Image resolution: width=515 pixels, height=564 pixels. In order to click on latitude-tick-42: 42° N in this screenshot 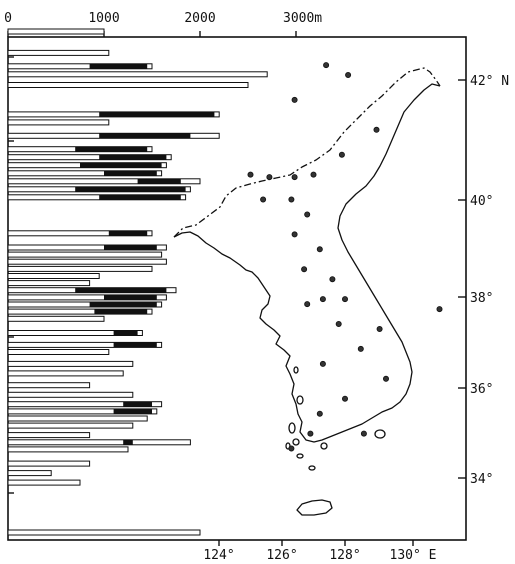, I will do `click(483, 81)`.